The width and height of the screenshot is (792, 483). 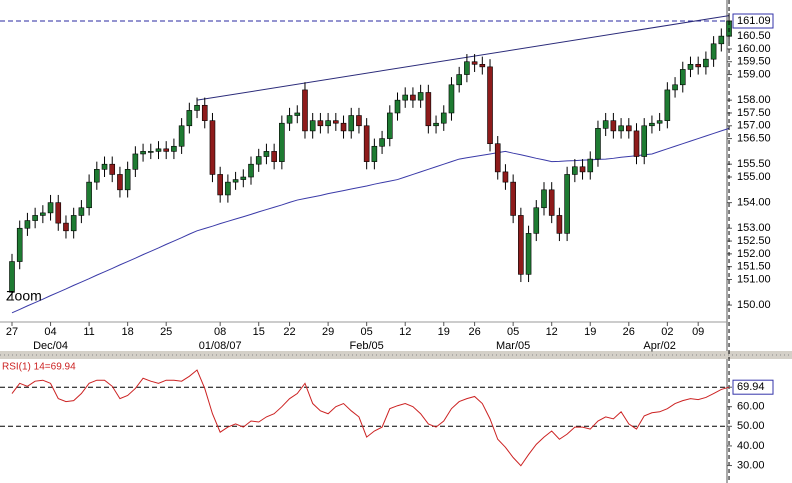 What do you see at coordinates (128, 332) in the screenshot?
I see `x-tick-label: 18` at bounding box center [128, 332].